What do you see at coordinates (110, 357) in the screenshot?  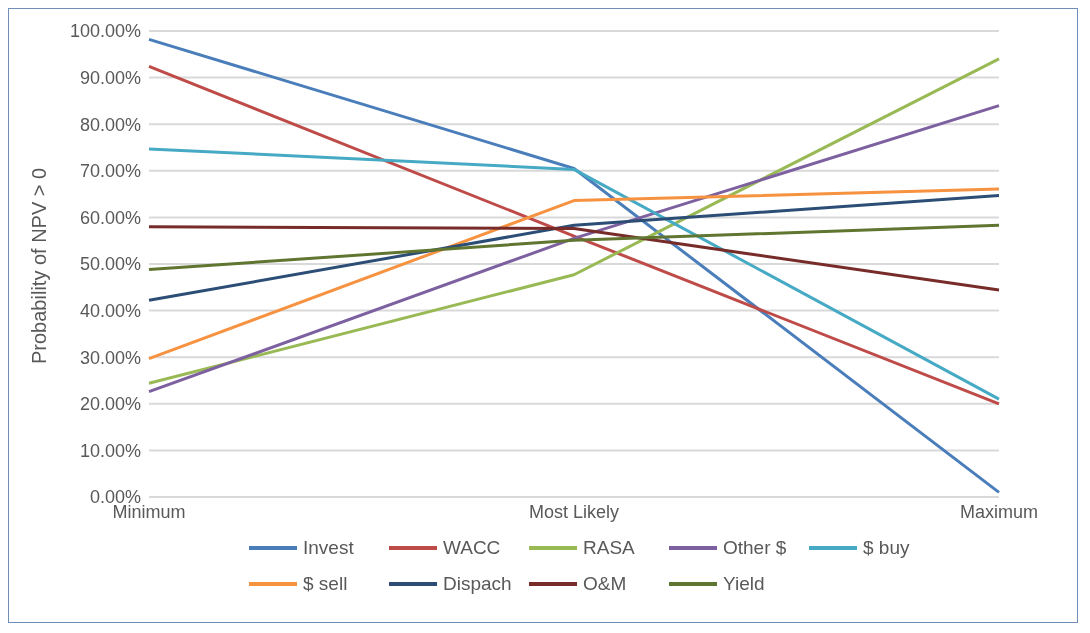 I see `y-tick-label: 30.00%` at bounding box center [110, 357].